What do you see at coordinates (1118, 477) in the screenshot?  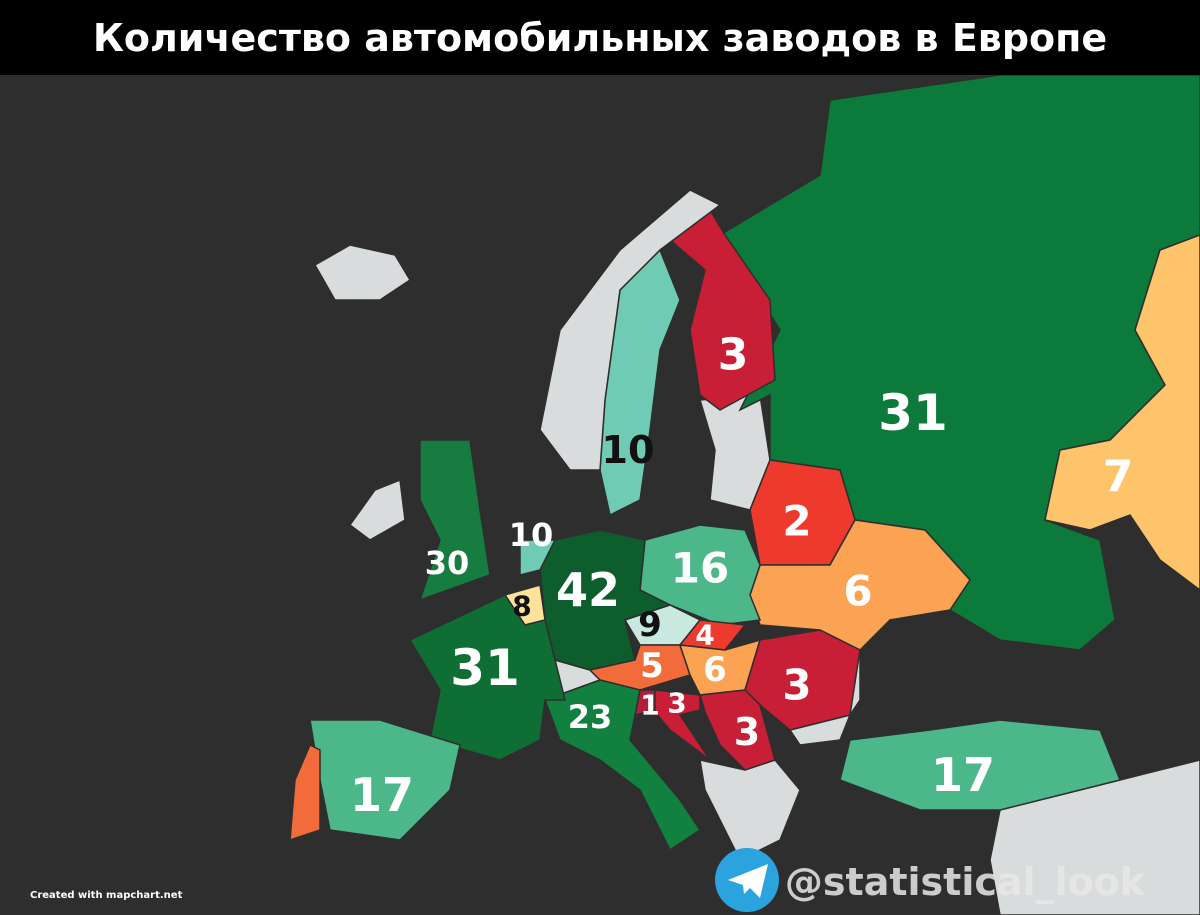 I see `country-label: 7` at bounding box center [1118, 477].